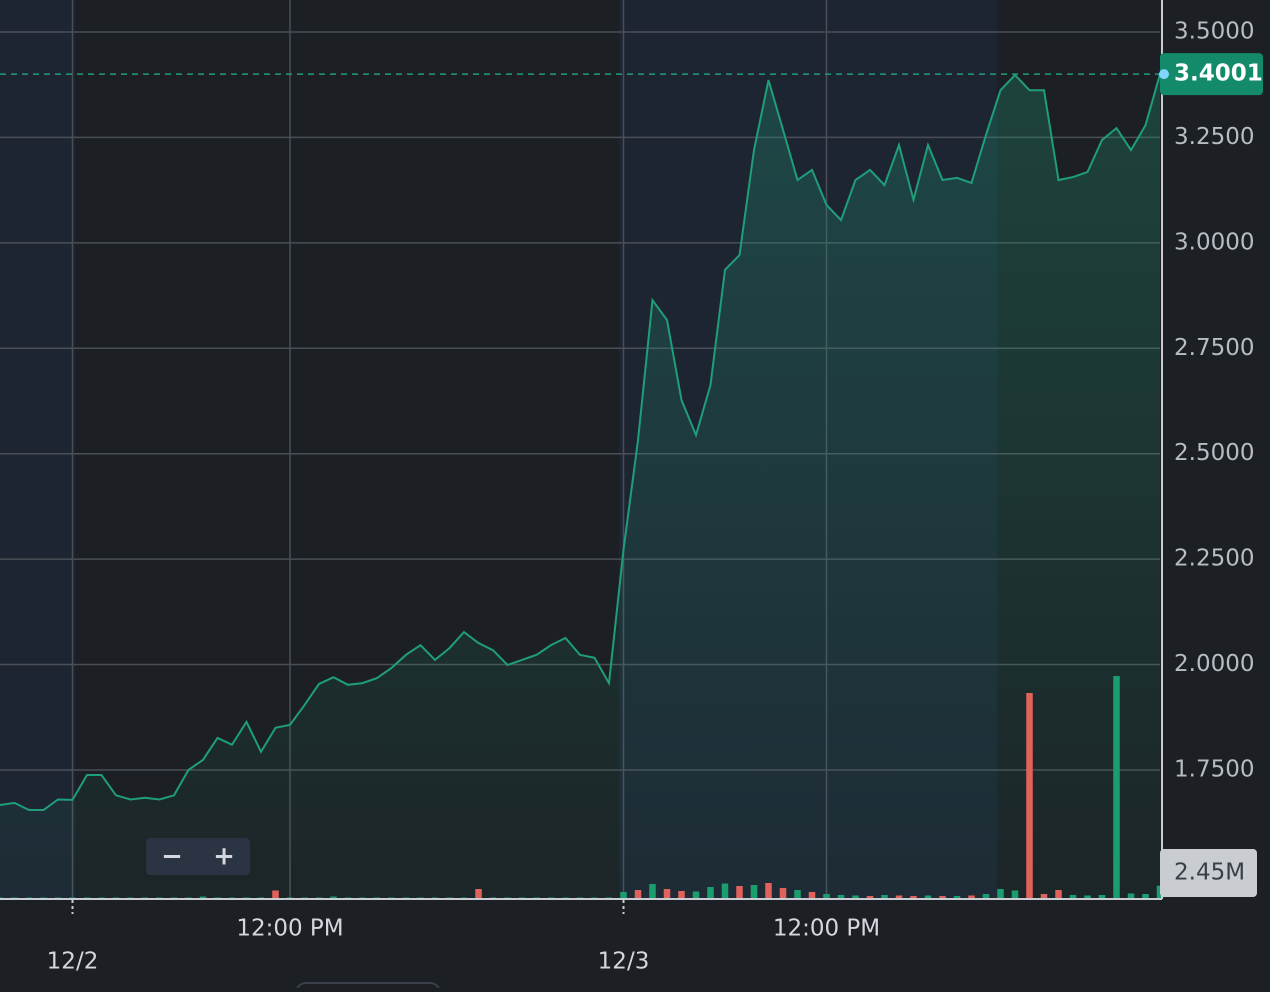 The width and height of the screenshot is (1270, 992). I want to click on y-tick-label: 3.0000, so click(1214, 242).